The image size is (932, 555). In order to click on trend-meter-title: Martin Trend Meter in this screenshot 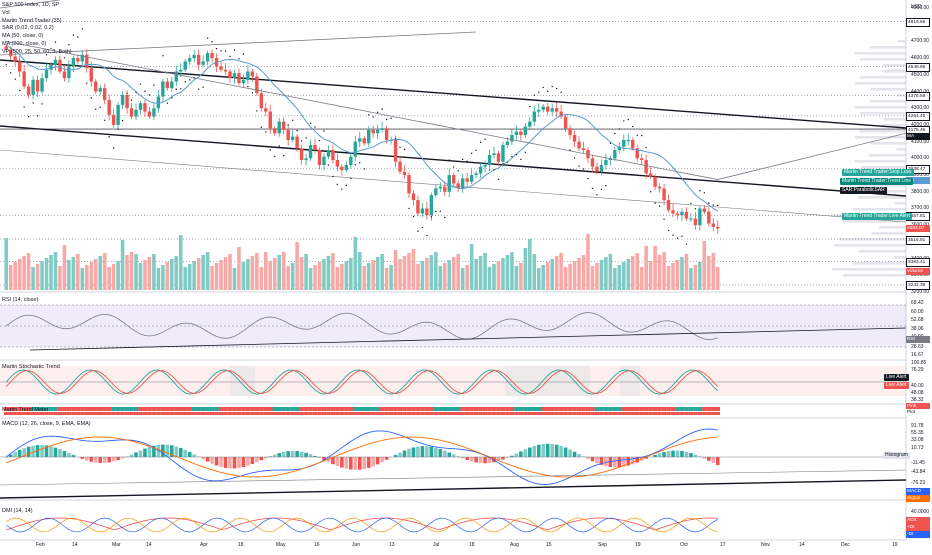, I will do `click(25, 410)`.